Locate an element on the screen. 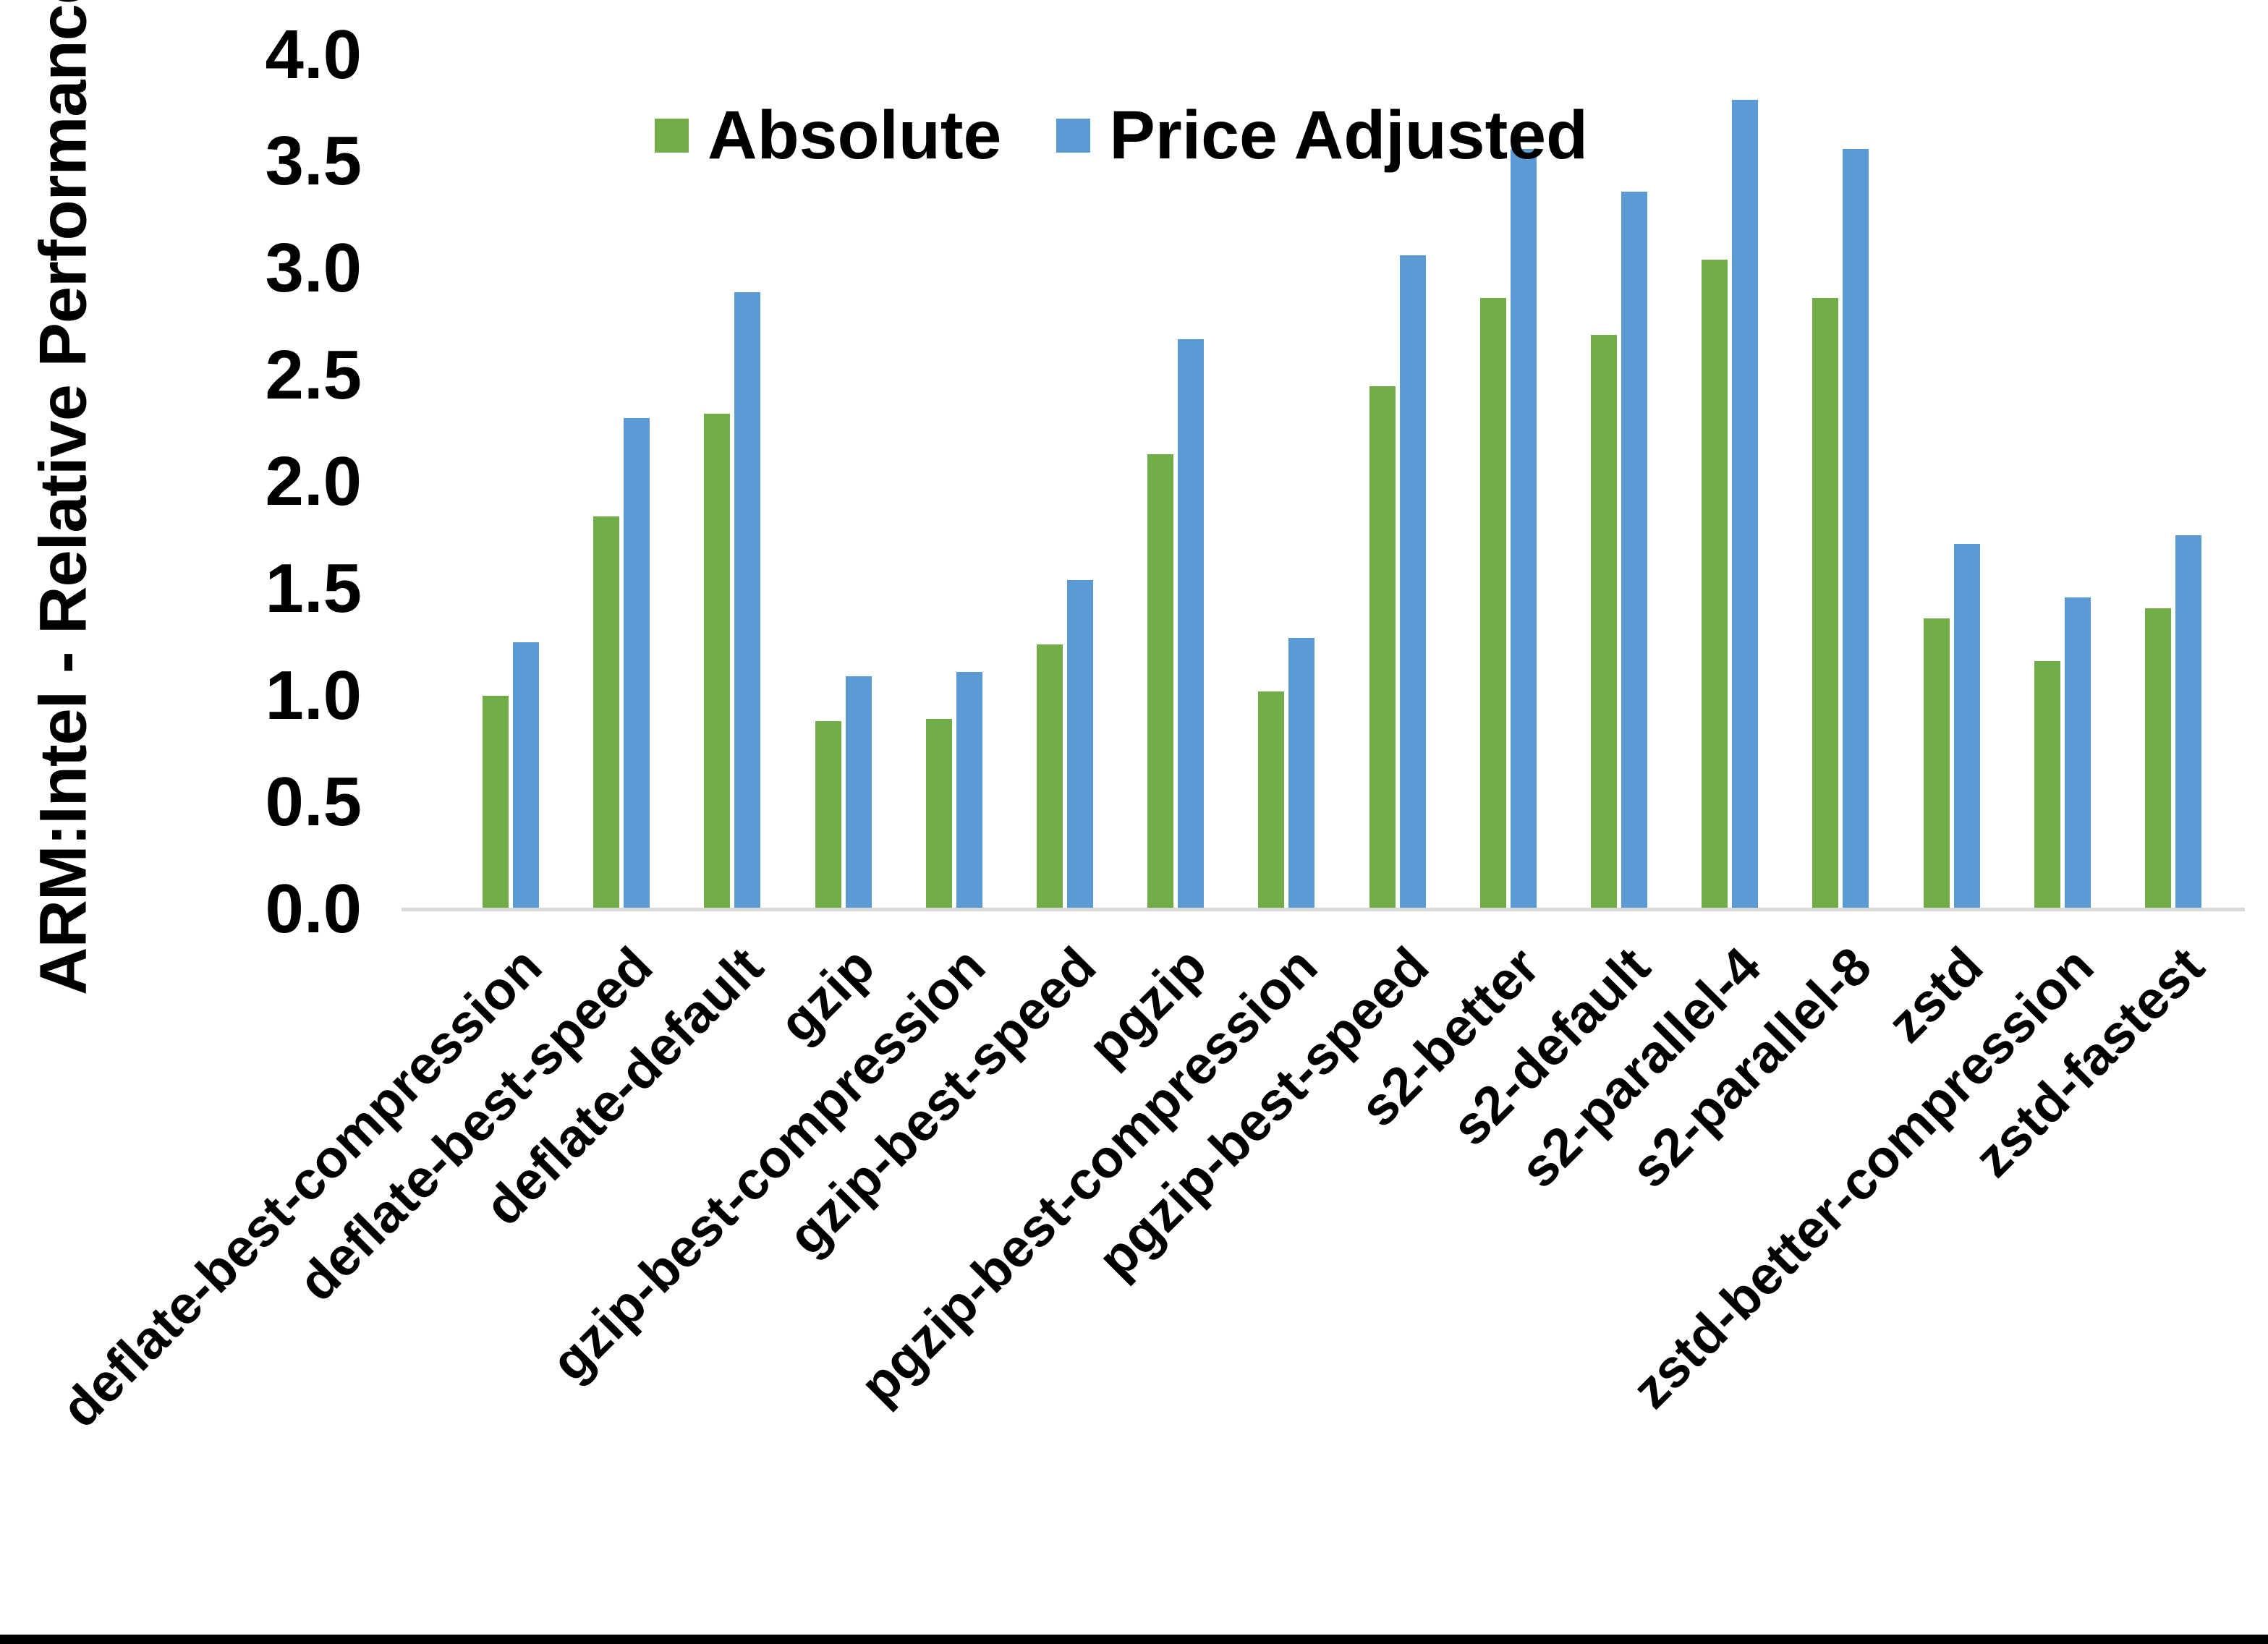  bottom-border is located at coordinates (1134, 1639).